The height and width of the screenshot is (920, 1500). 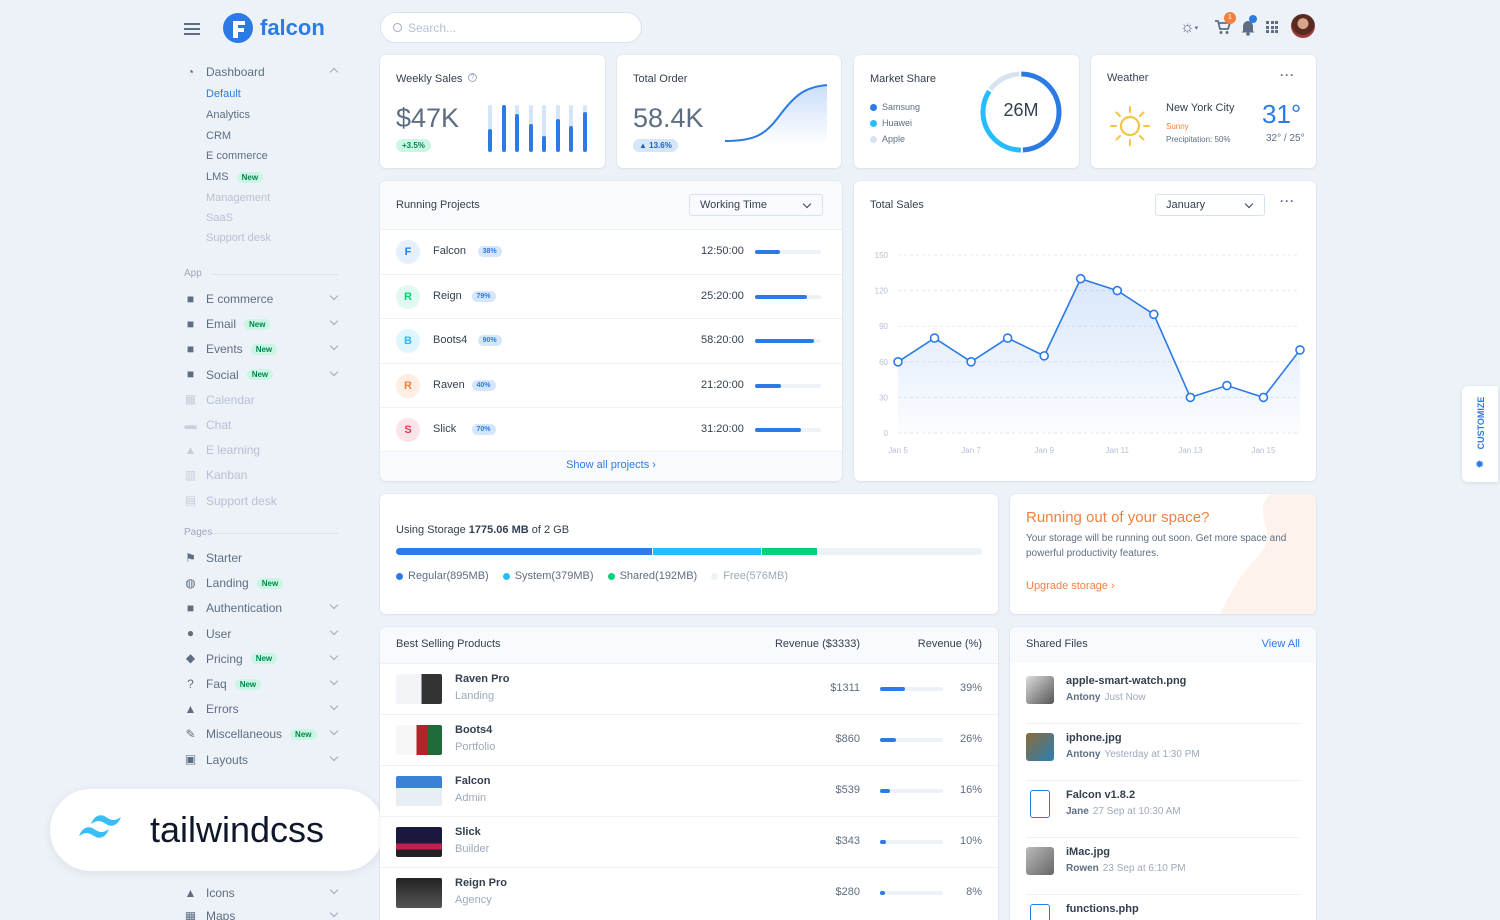 What do you see at coordinates (237, 156) in the screenshot?
I see `sidebar-sub-ecommerce: E commerce` at bounding box center [237, 156].